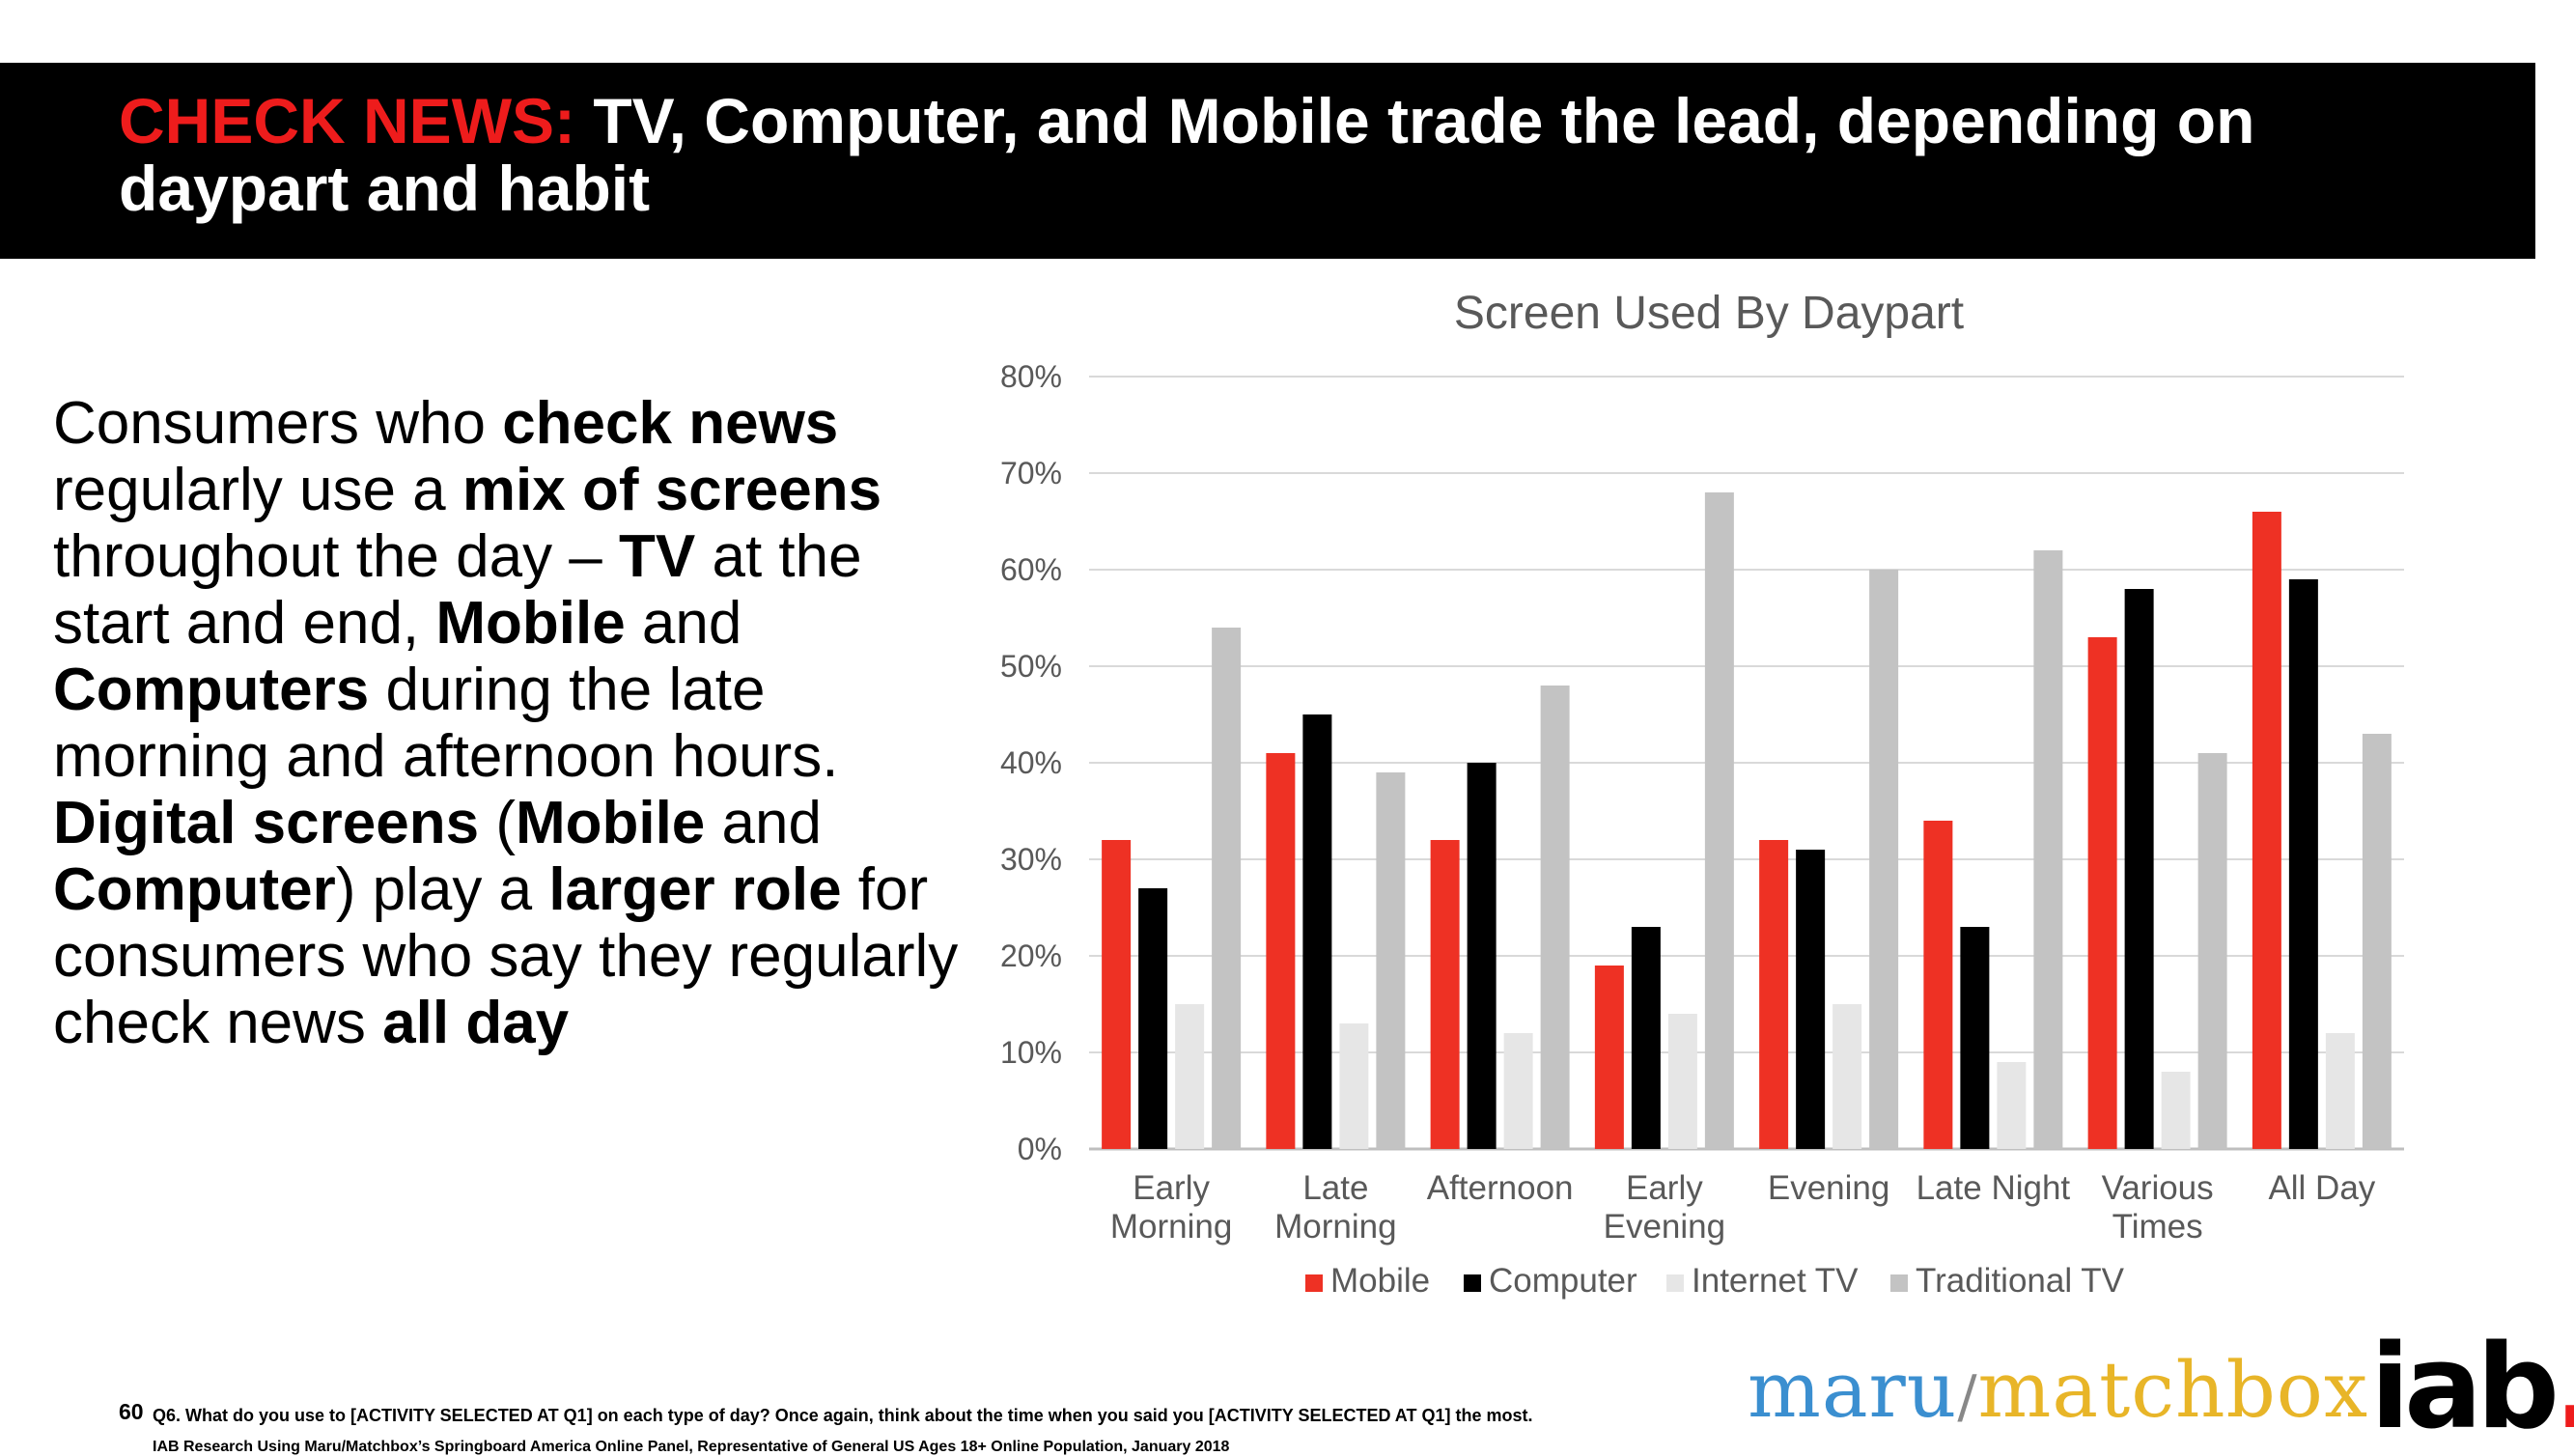  I want to click on x-category-label: All Day, so click(2321, 1188).